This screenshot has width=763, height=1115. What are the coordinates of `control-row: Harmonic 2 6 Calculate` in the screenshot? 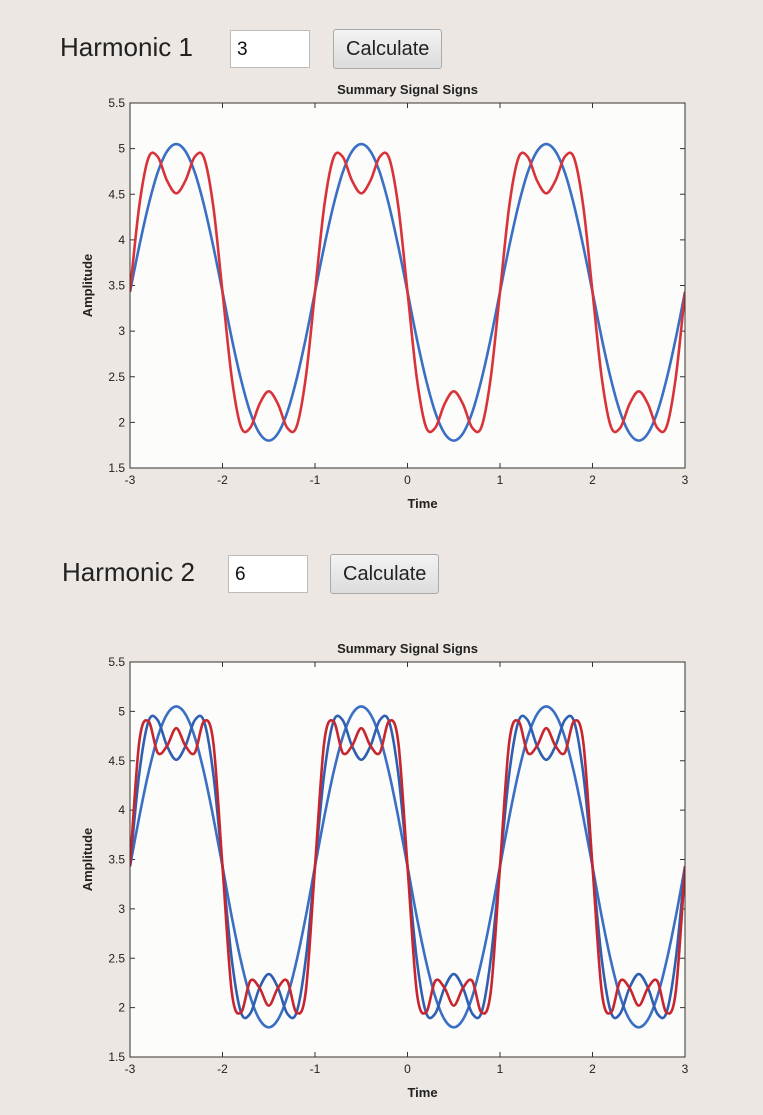 It's located at (381, 575).